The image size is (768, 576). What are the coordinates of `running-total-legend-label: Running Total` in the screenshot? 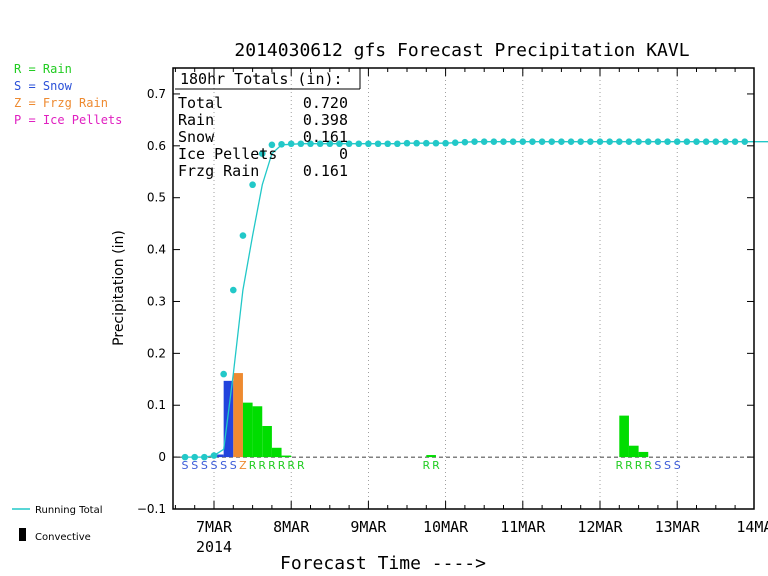 It's located at (69, 510).